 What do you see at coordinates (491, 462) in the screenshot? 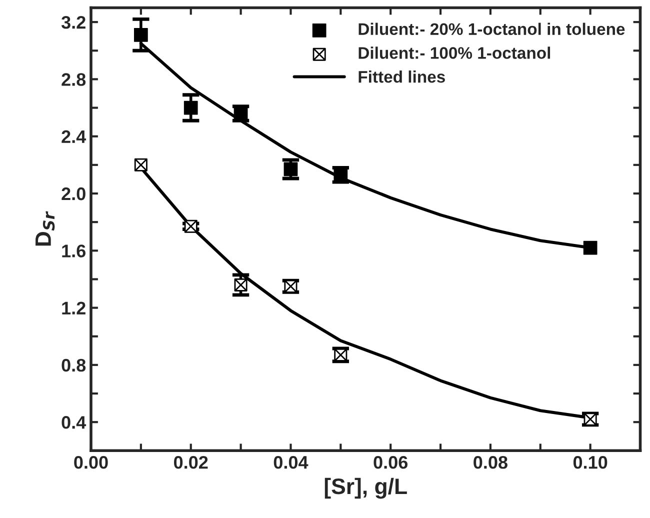
I see `x-tick-label: 0.08` at bounding box center [491, 462].